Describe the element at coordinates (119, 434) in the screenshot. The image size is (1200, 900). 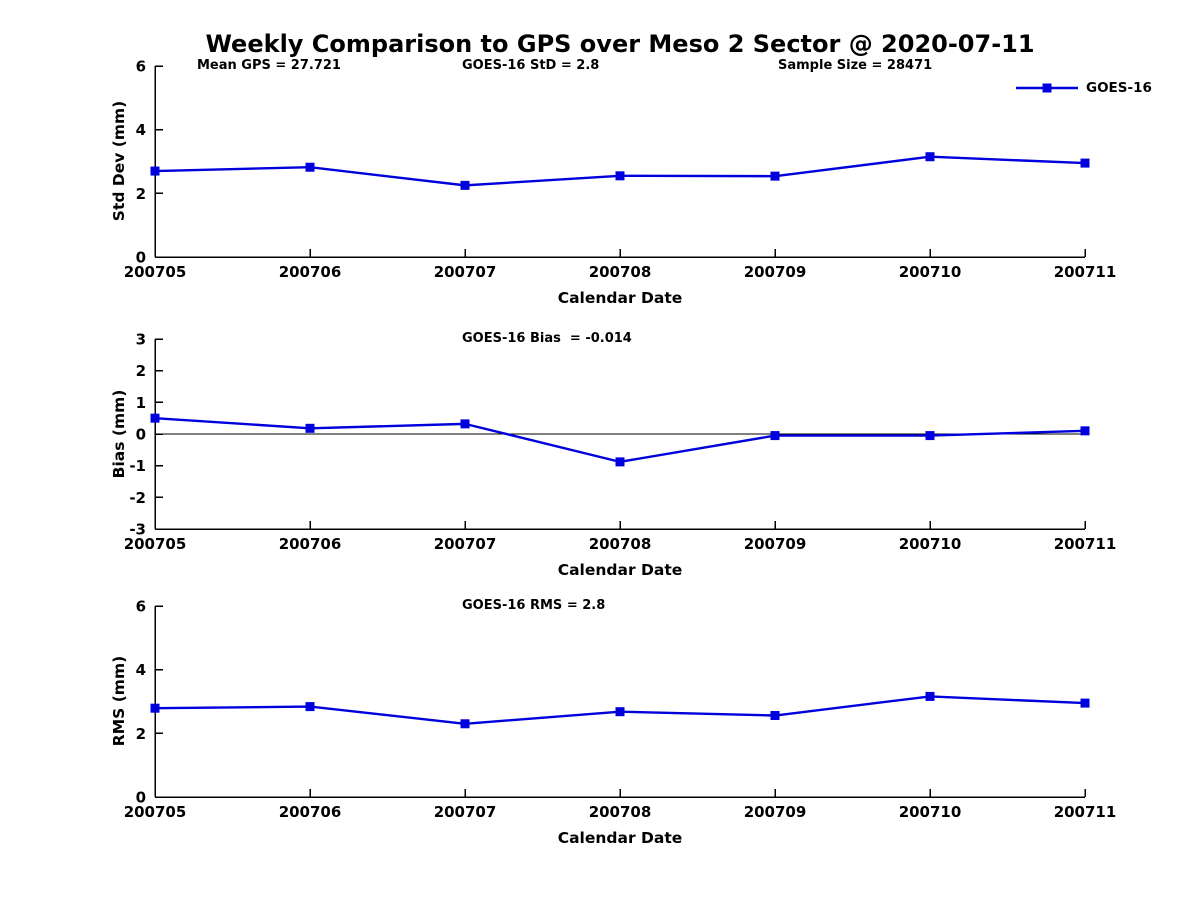
I see `y-axis-label-bias: Bias (mm)` at that location.